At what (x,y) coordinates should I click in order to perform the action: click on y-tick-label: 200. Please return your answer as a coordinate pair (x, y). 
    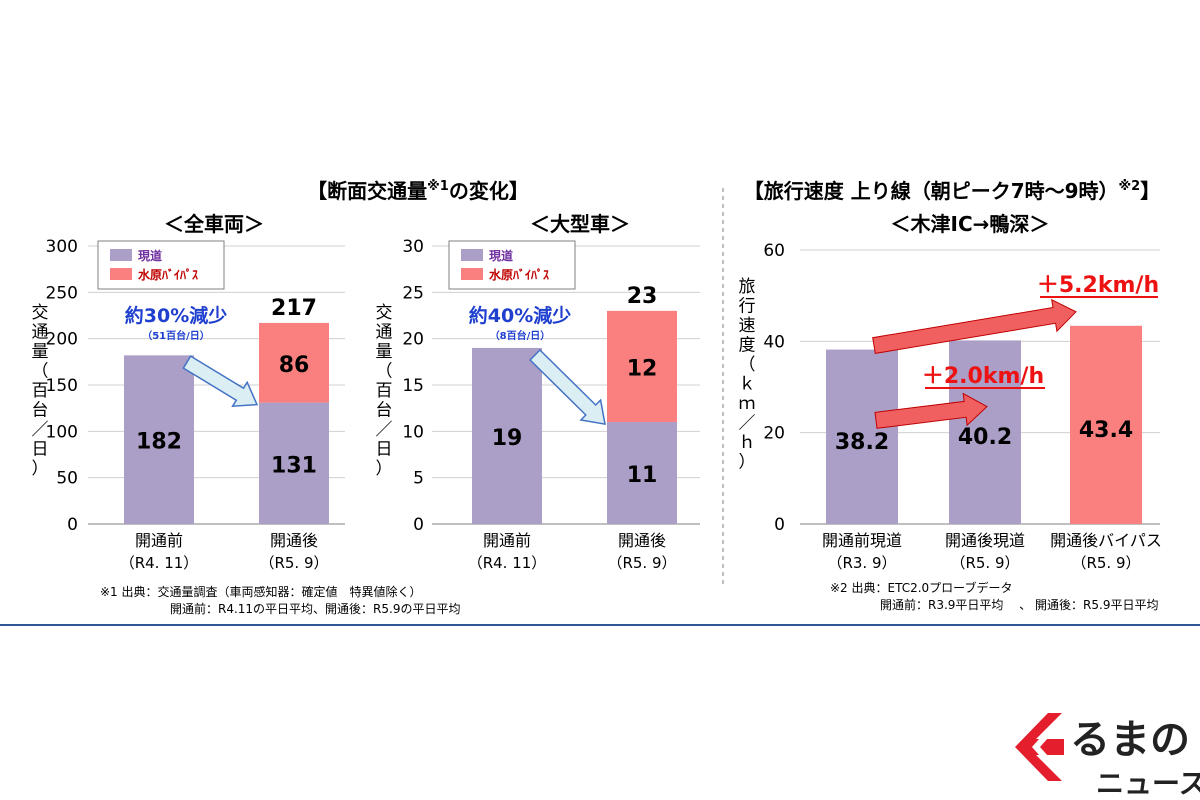
    Looking at the image, I should click on (62, 340).